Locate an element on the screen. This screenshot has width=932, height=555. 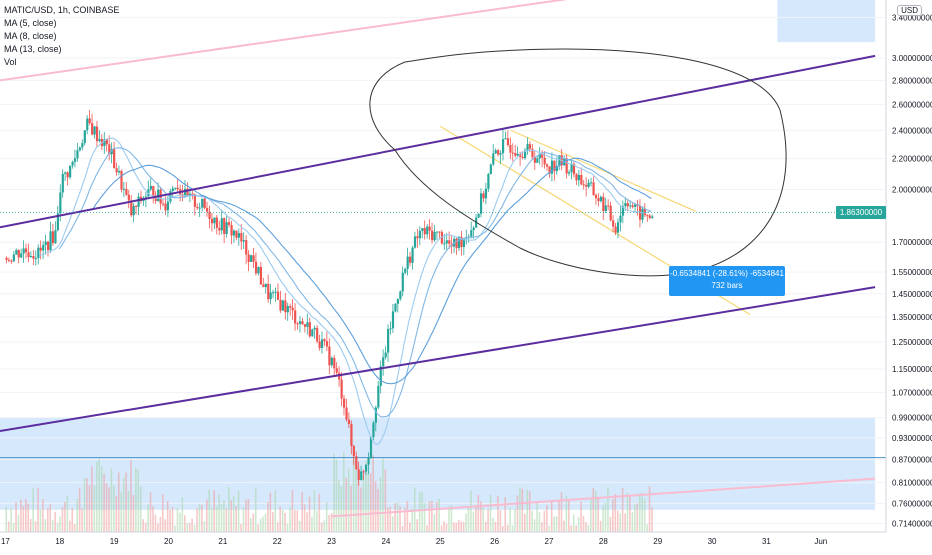
legend-ma13: MA (13, close) is located at coordinates (33, 49).